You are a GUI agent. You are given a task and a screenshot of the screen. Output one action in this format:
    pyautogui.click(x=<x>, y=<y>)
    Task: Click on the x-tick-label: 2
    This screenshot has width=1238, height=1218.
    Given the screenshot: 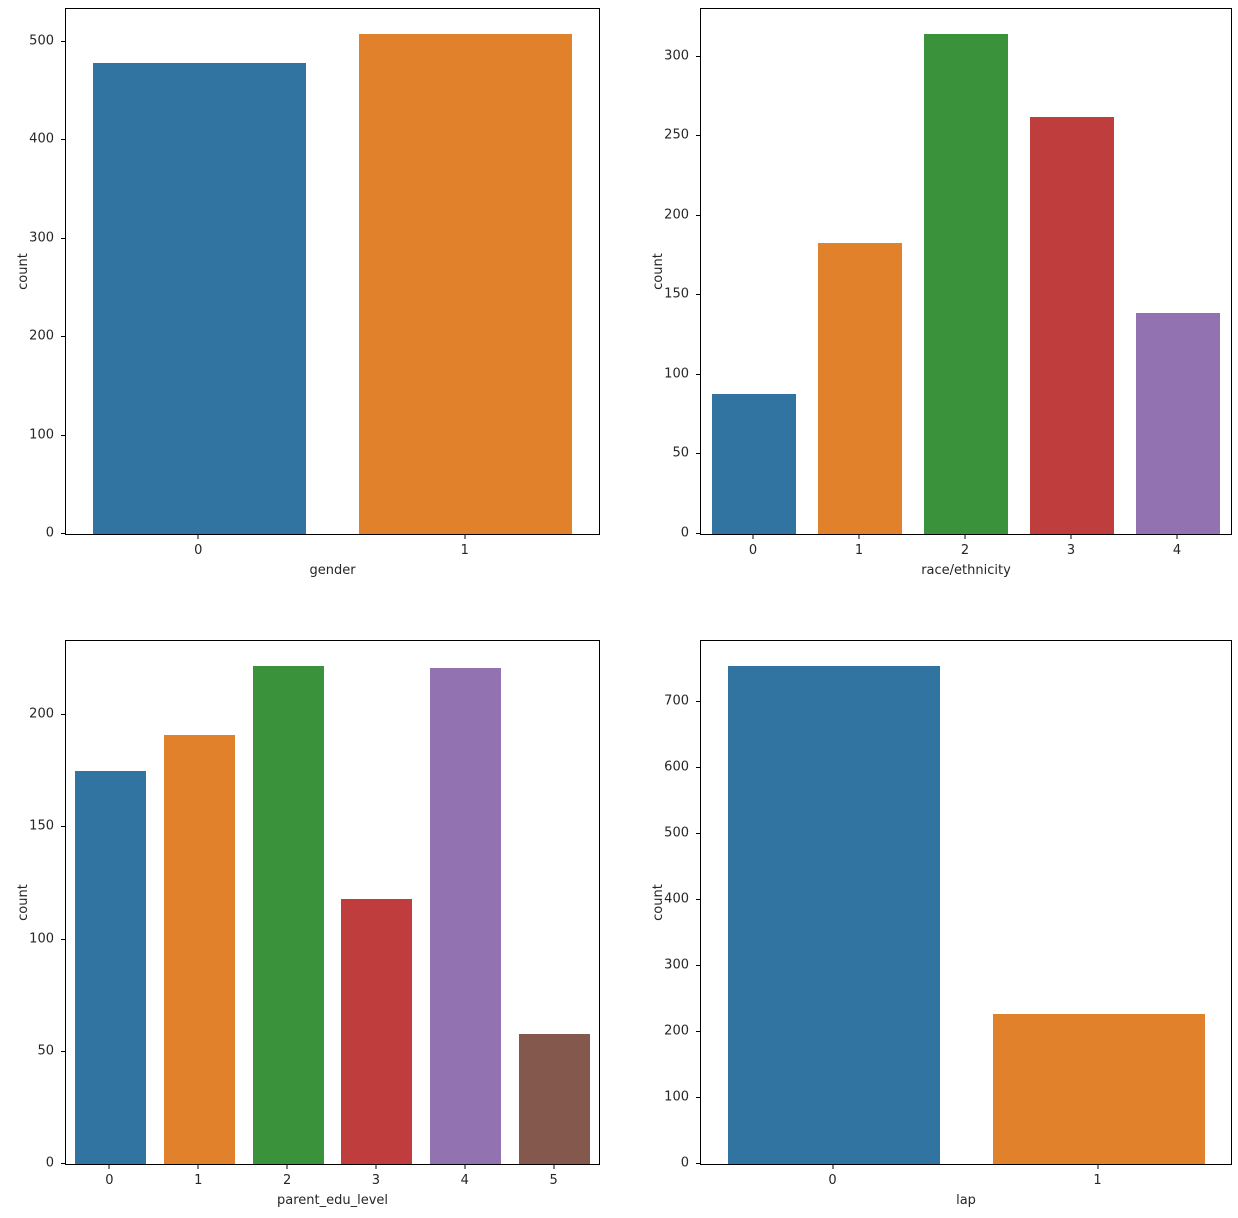 What is the action you would take?
    pyautogui.click(x=287, y=1180)
    